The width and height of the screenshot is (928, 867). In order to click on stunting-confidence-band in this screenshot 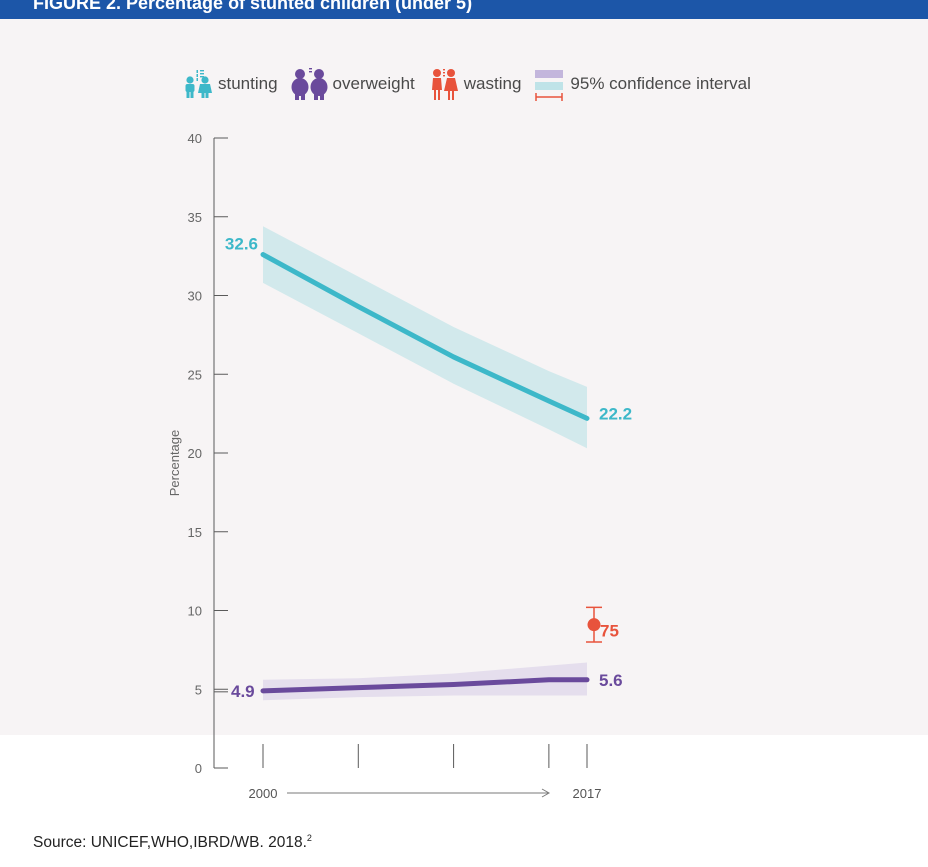, I will do `click(425, 337)`.